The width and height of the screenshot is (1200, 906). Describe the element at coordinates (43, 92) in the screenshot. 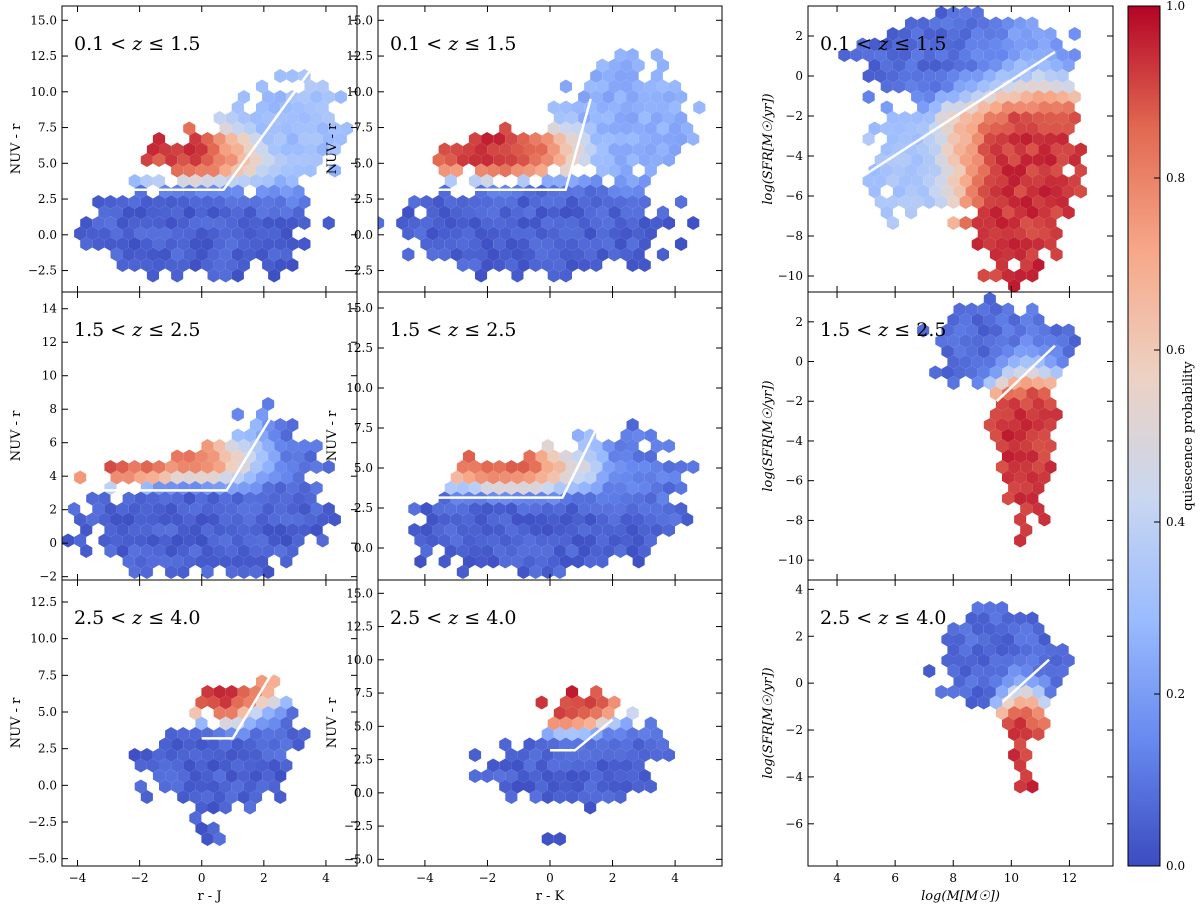

I see `y-tick-label: 10.0` at that location.